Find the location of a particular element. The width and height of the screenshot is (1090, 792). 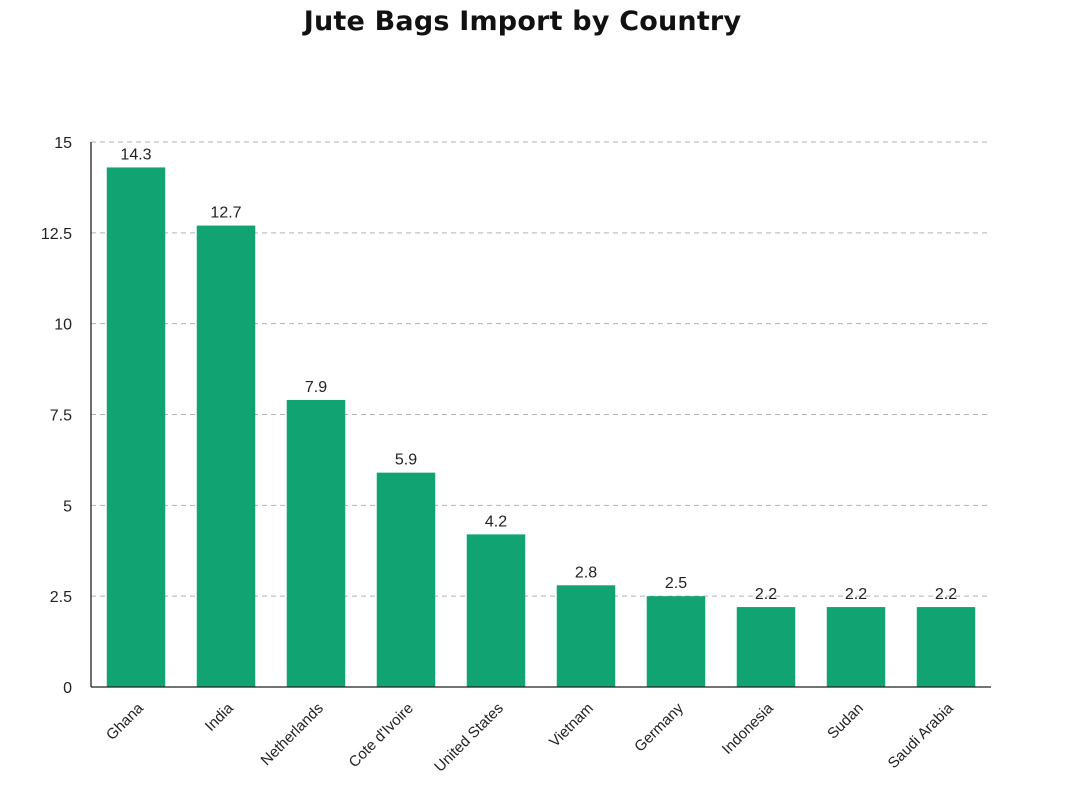

data-label: 4.2 is located at coordinates (496, 521).